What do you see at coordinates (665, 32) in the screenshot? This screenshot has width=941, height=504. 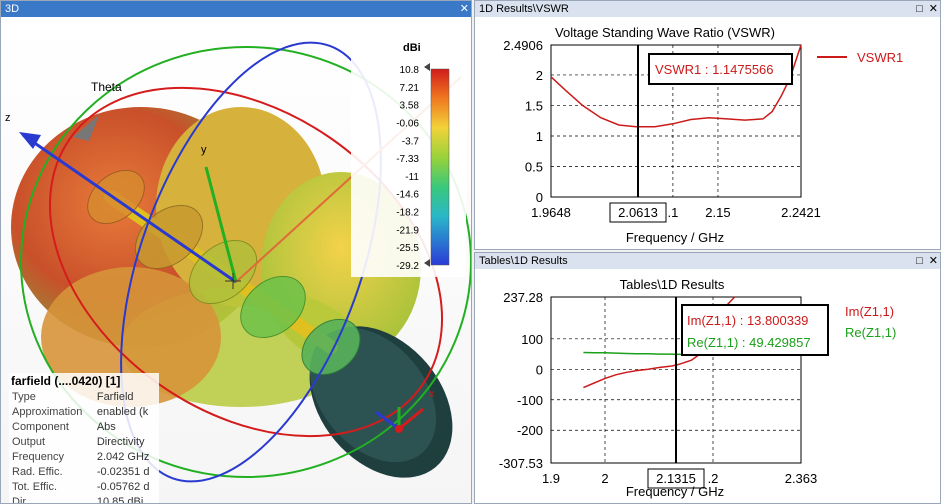 I see `chart-title: Voltage Standing Wave Ratio (VSWR)` at bounding box center [665, 32].